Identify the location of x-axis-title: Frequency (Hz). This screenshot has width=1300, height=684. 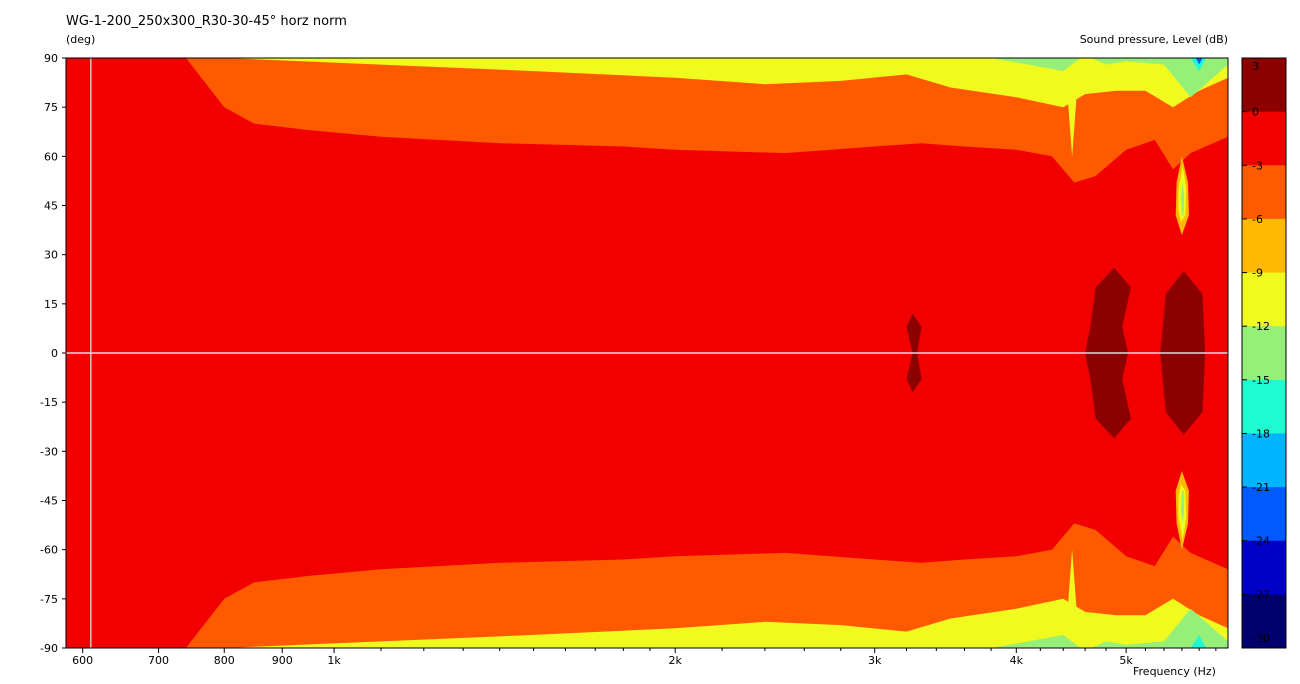
(1174, 671).